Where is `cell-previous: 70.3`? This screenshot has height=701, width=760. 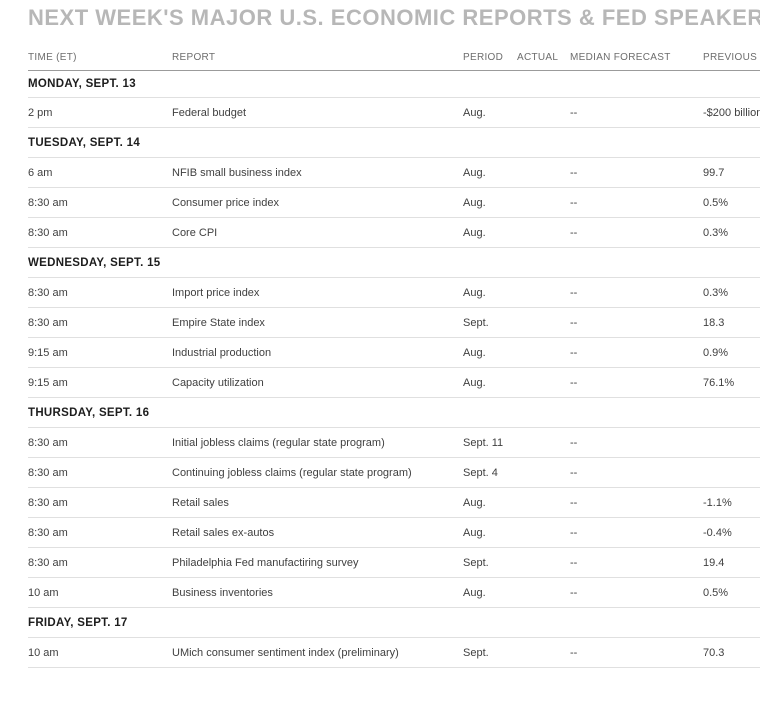
cell-previous: 70.3 is located at coordinates (714, 652).